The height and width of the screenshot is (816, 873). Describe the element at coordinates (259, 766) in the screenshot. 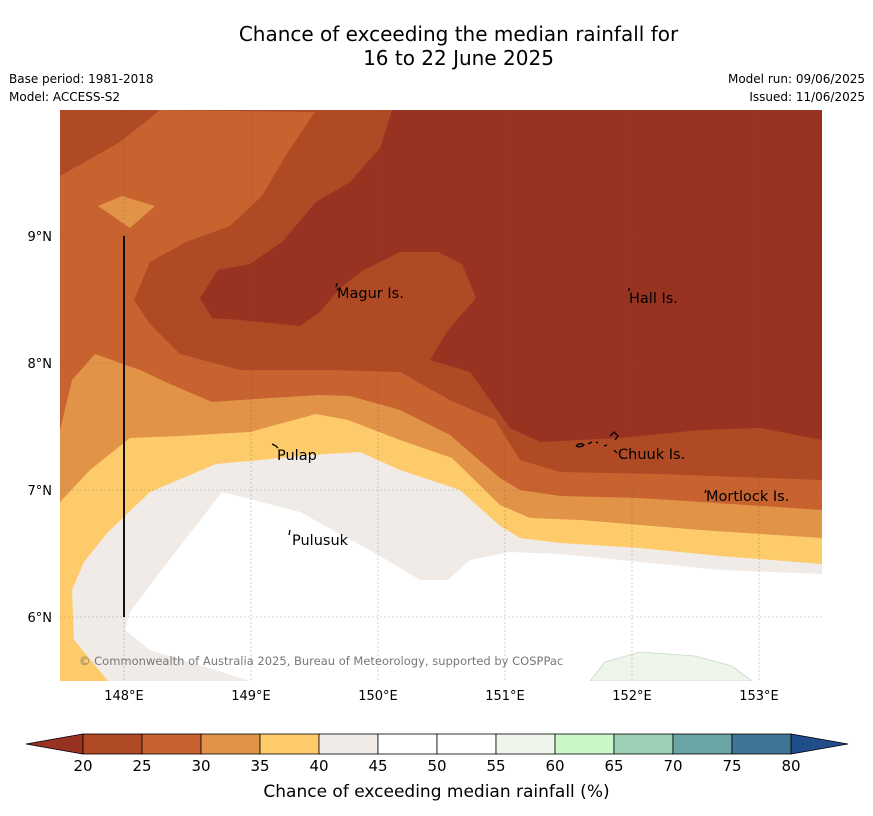

I see `colorbar-tick-label: 35` at that location.